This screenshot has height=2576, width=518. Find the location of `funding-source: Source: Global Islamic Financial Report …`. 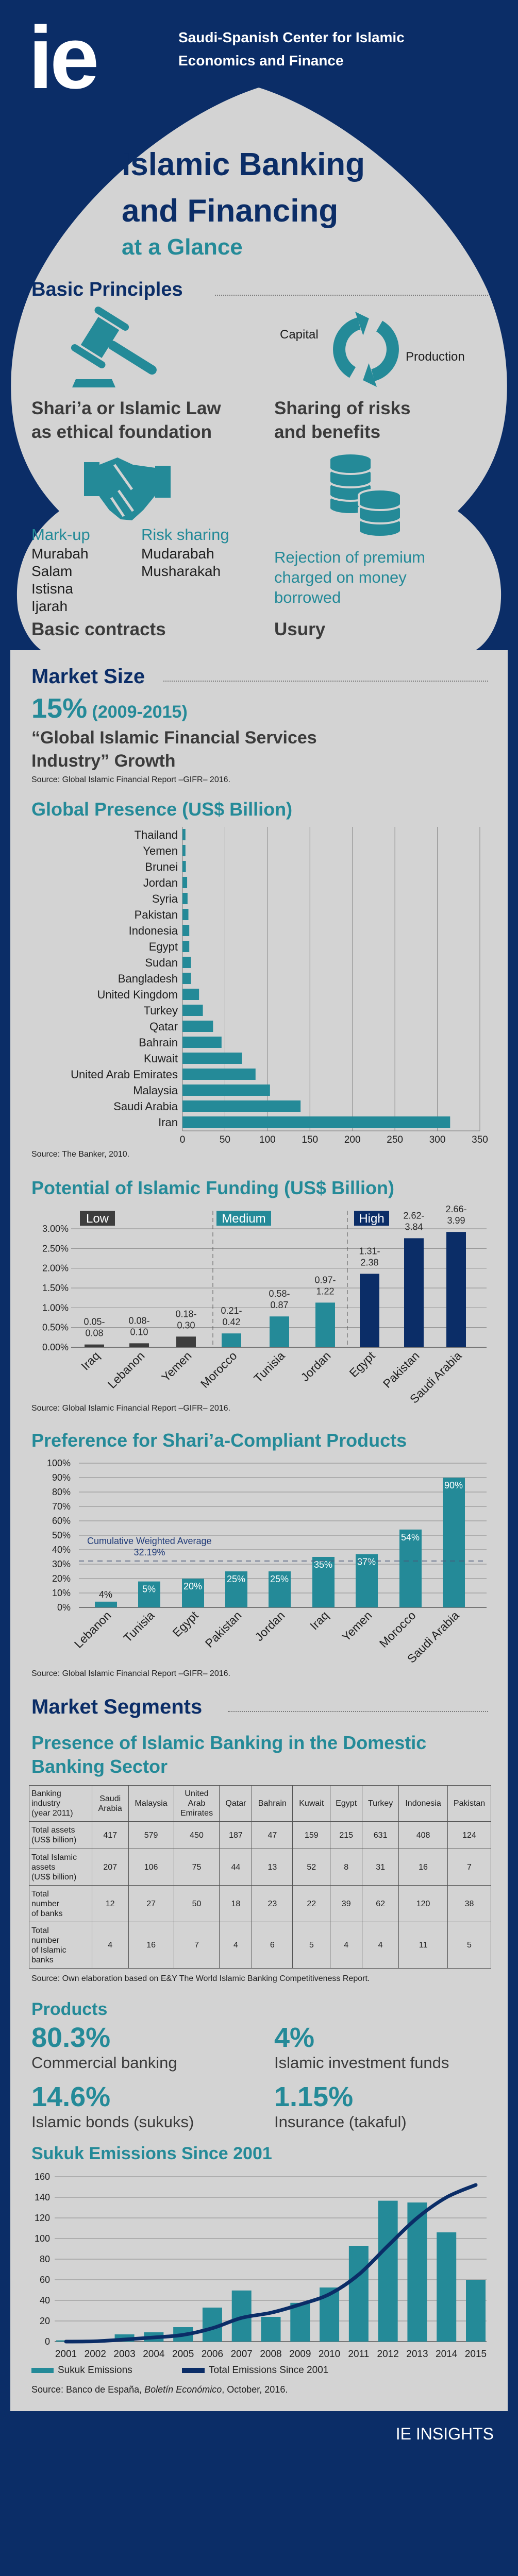

funding-source: Source: Global Islamic Financial Report … is located at coordinates (130, 1408).